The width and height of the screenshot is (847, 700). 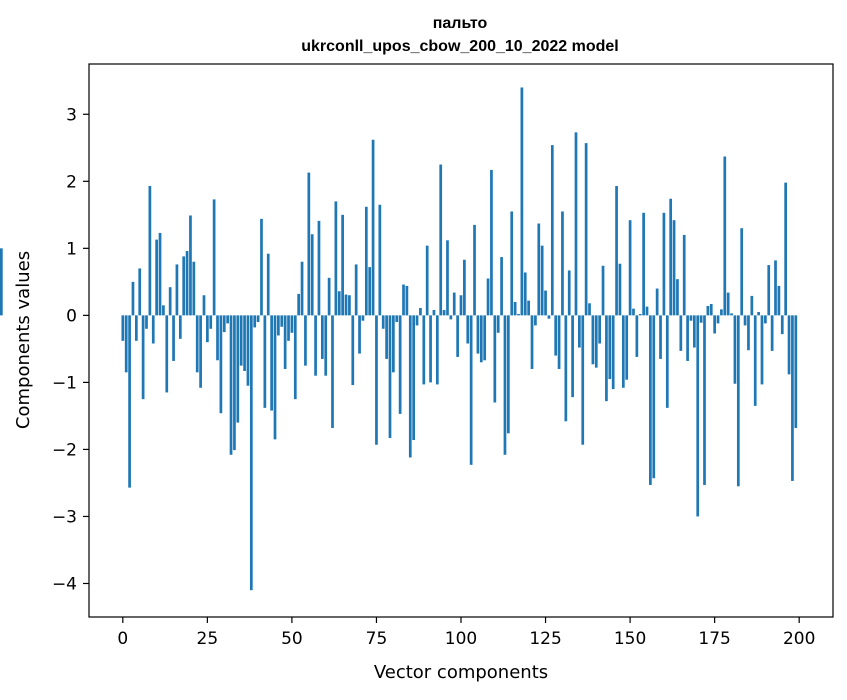 I want to click on x-tick-label: 50, so click(x=292, y=639).